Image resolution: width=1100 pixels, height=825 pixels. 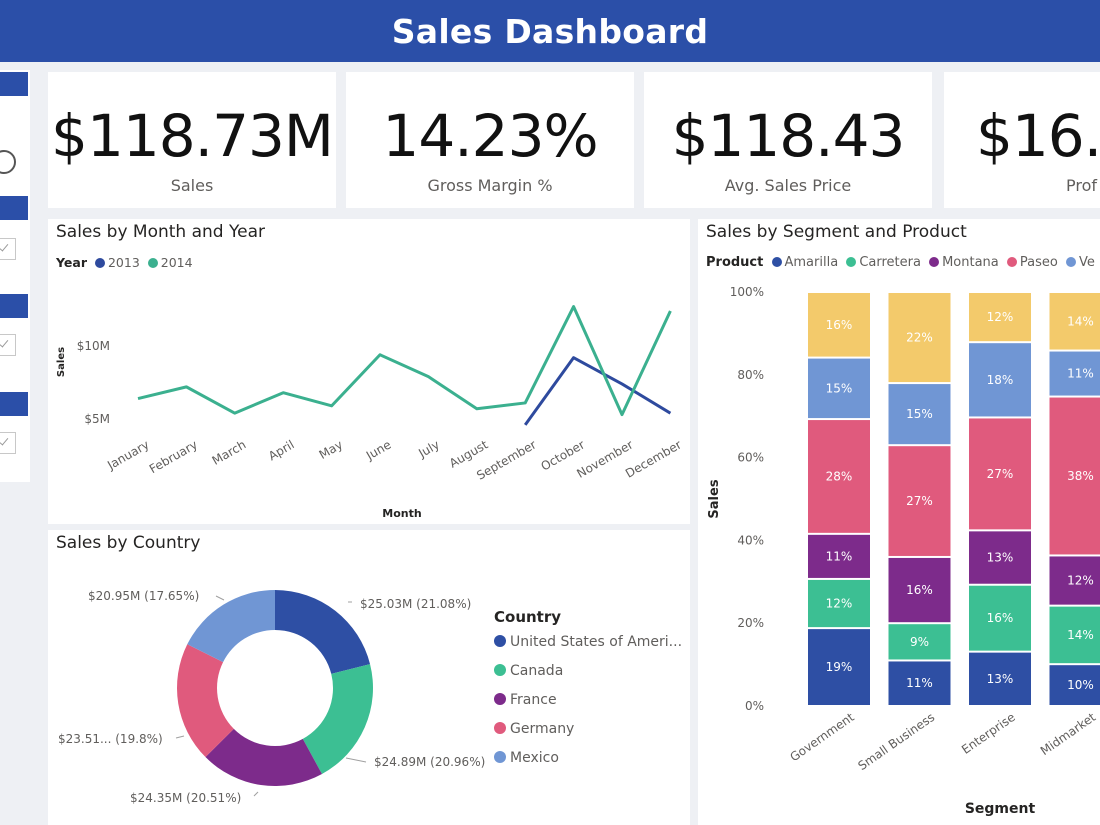 I want to click on x-tick-label: January, so click(x=127, y=454).